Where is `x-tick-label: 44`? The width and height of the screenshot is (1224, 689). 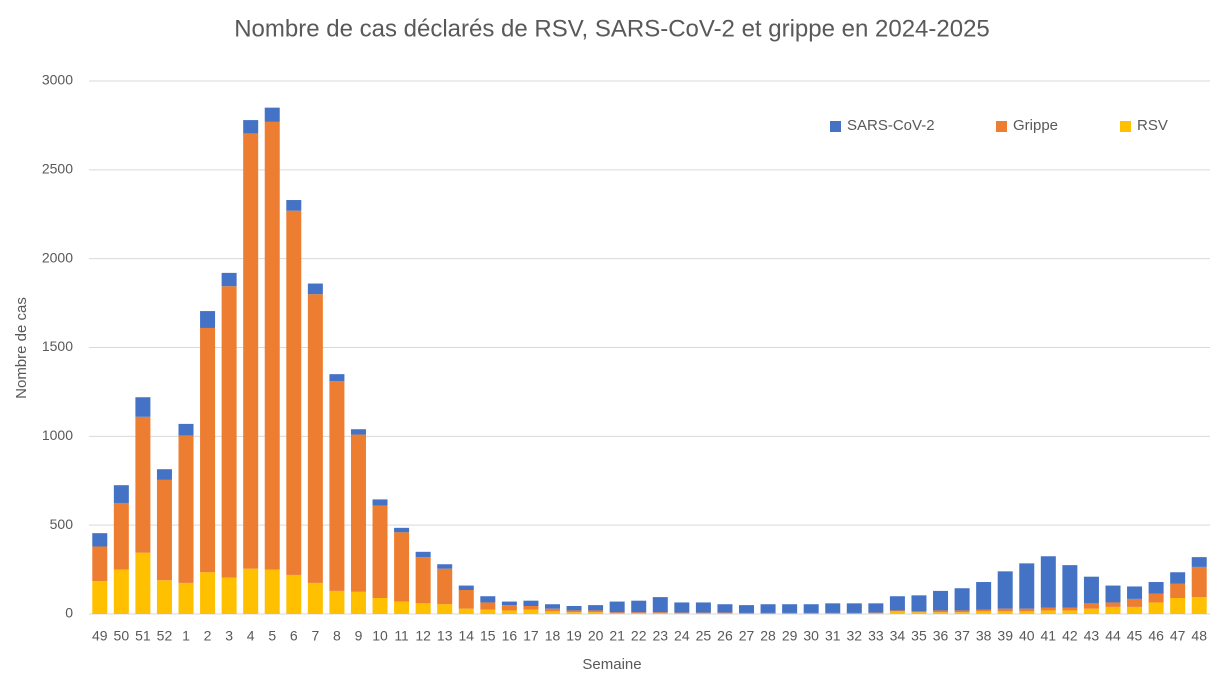
x-tick-label: 44 is located at coordinates (1113, 636).